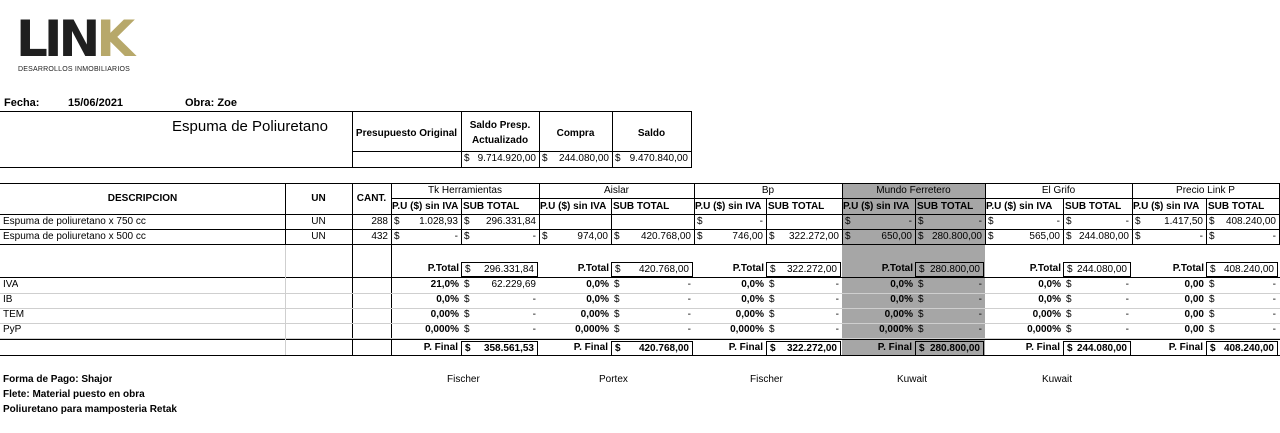  Describe the element at coordinates (96, 103) in the screenshot. I see `fecha-value: 15/06/2021` at that location.